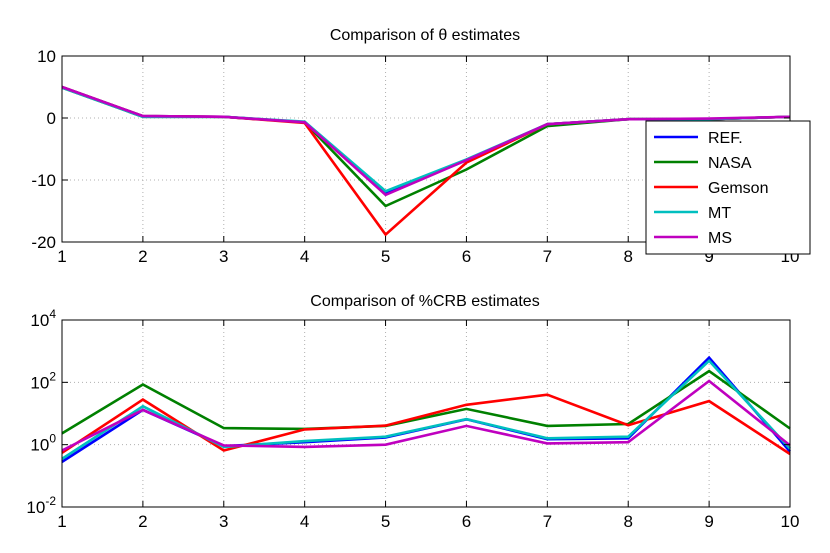 The height and width of the screenshot is (553, 830). Describe the element at coordinates (43, 443) in the screenshot. I see `y-tick-label: 10⁰` at that location.